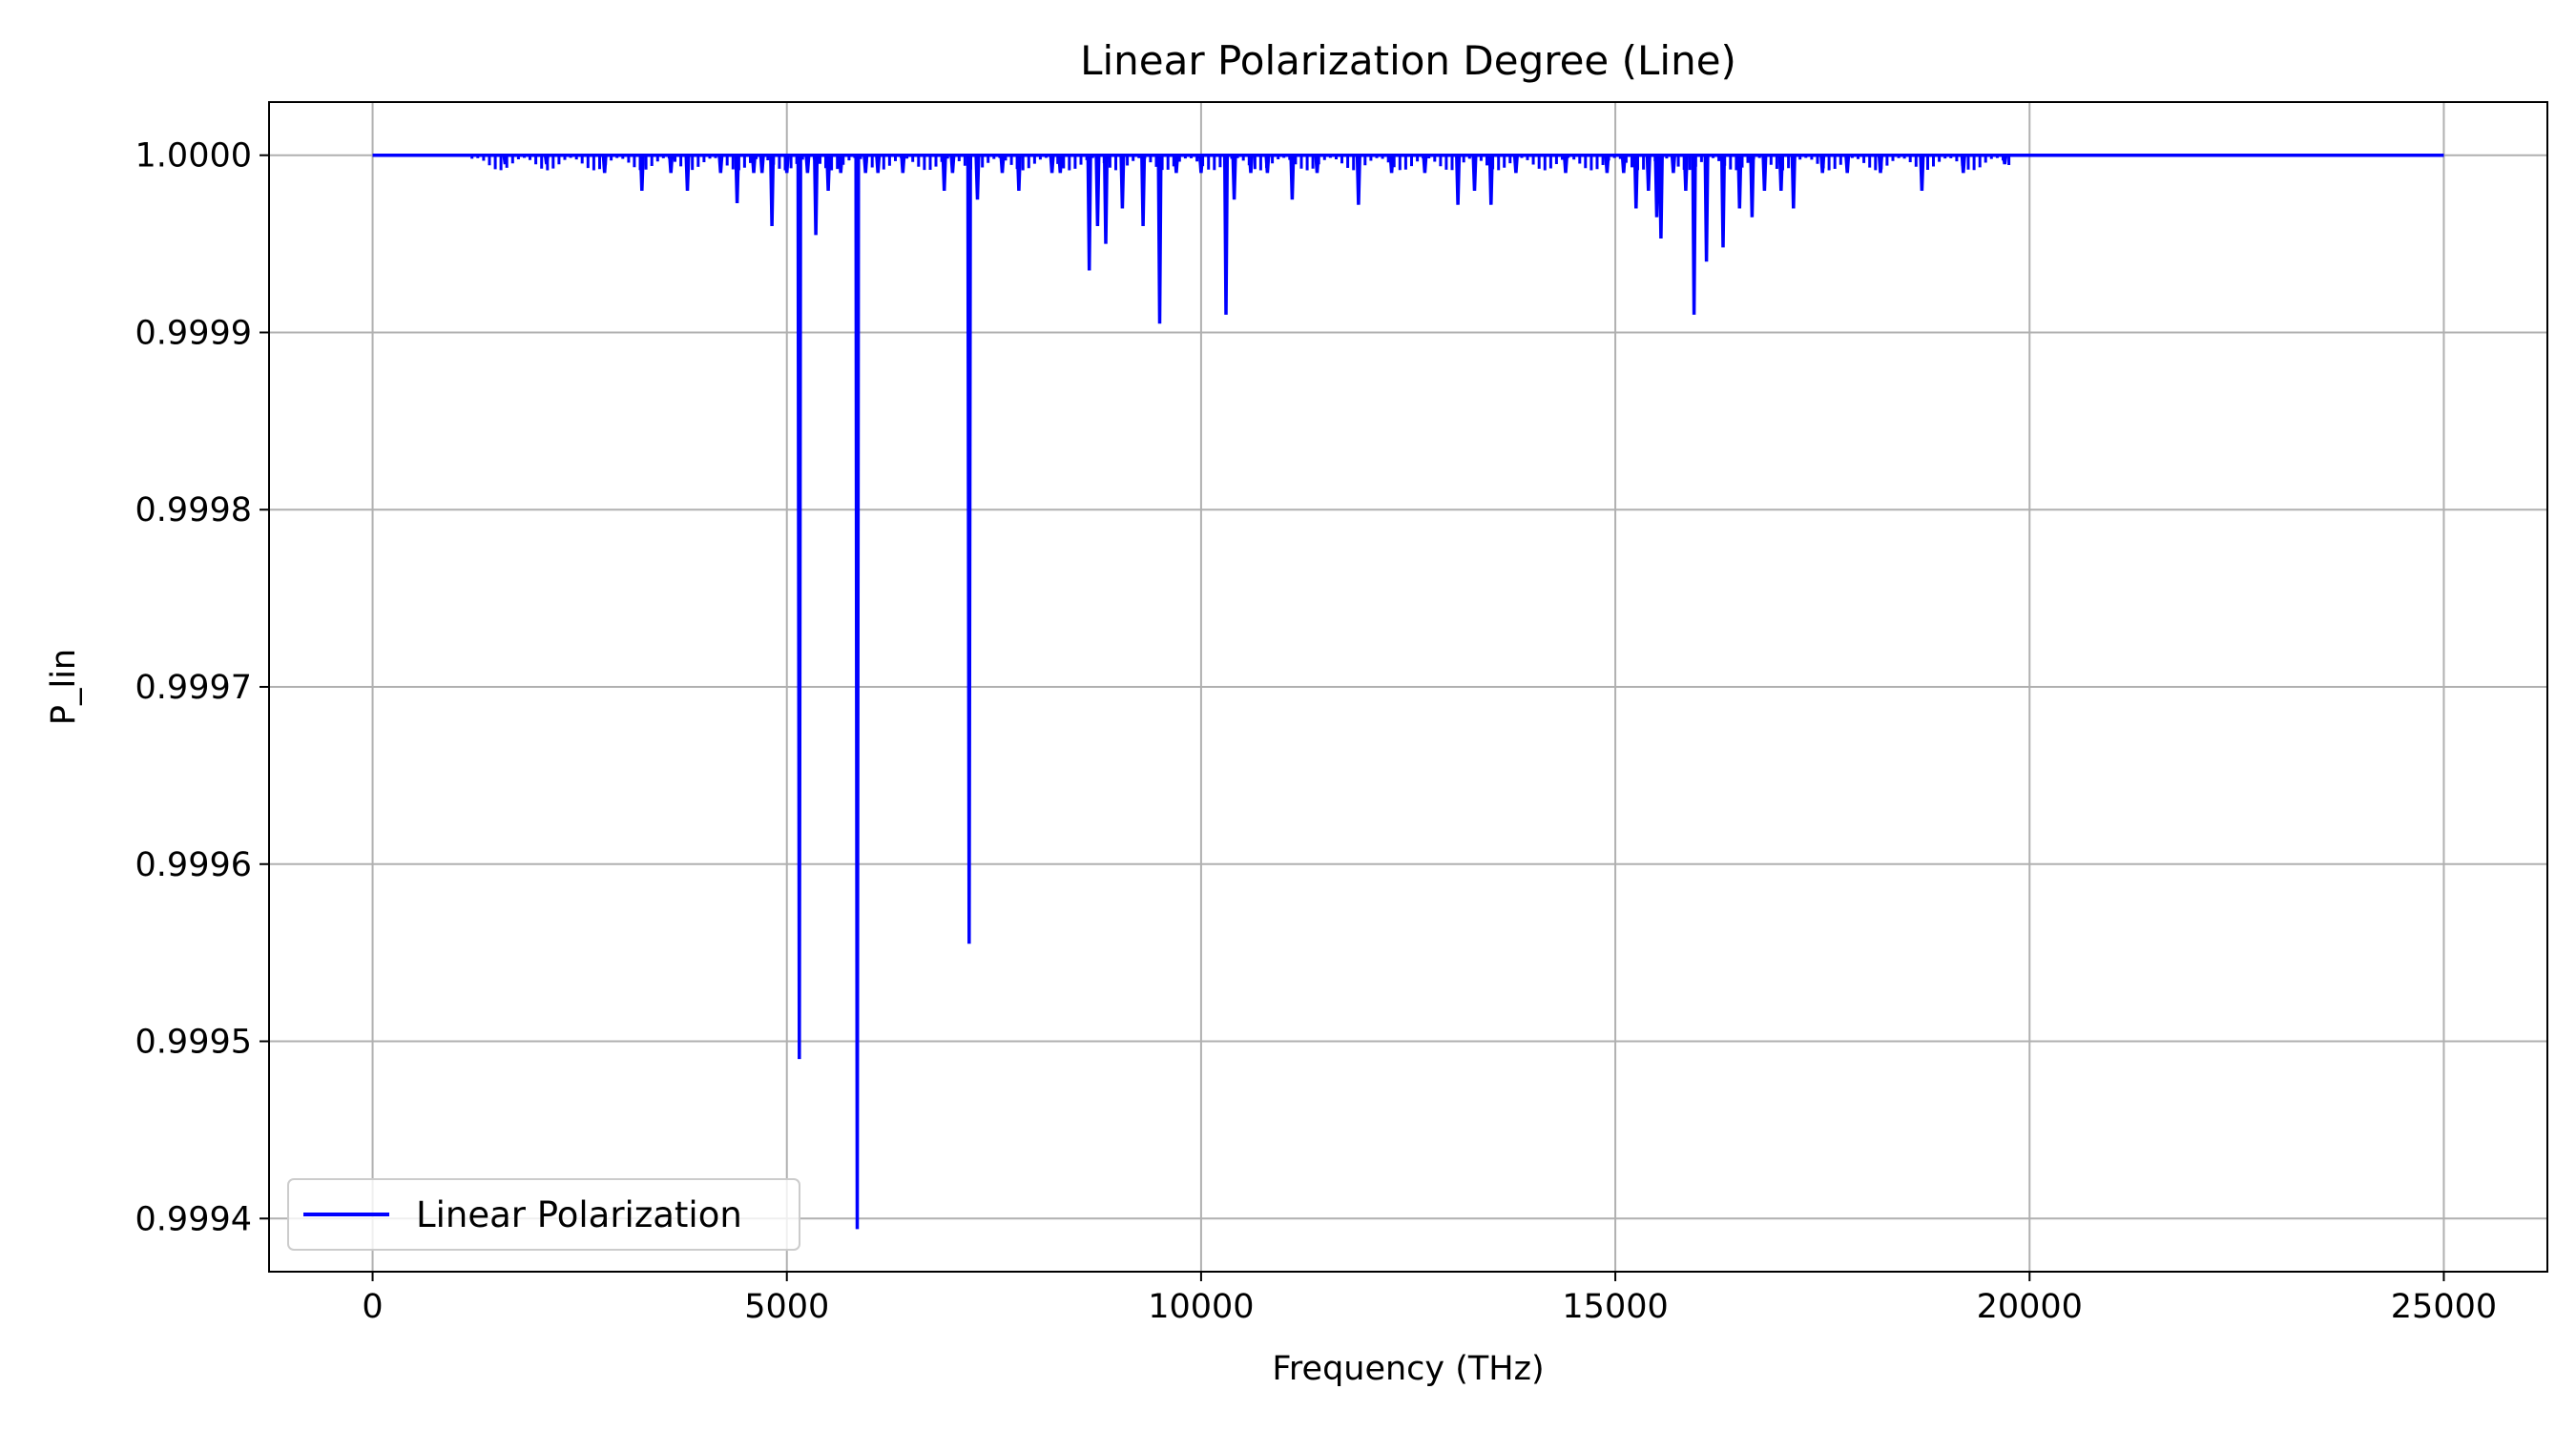 Image resolution: width=2576 pixels, height=1431 pixels. I want to click on series-line-fine-structure, so click(1240, 163).